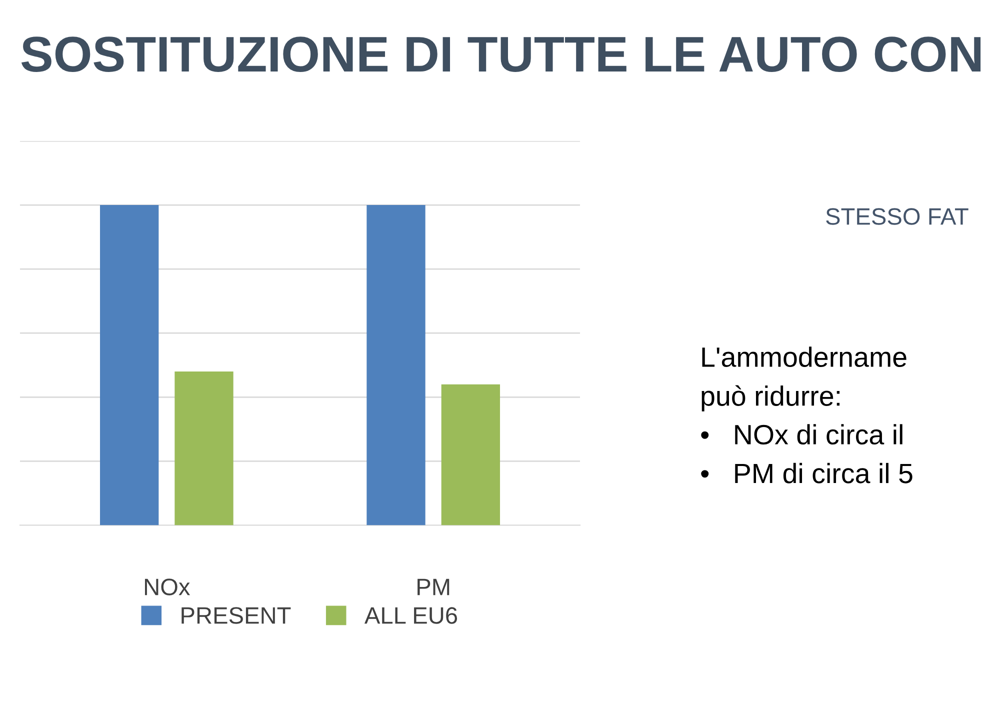 This screenshot has height=705, width=1000. Describe the element at coordinates (806, 473) in the screenshot. I see `text: • PM di circa il 5` at that location.